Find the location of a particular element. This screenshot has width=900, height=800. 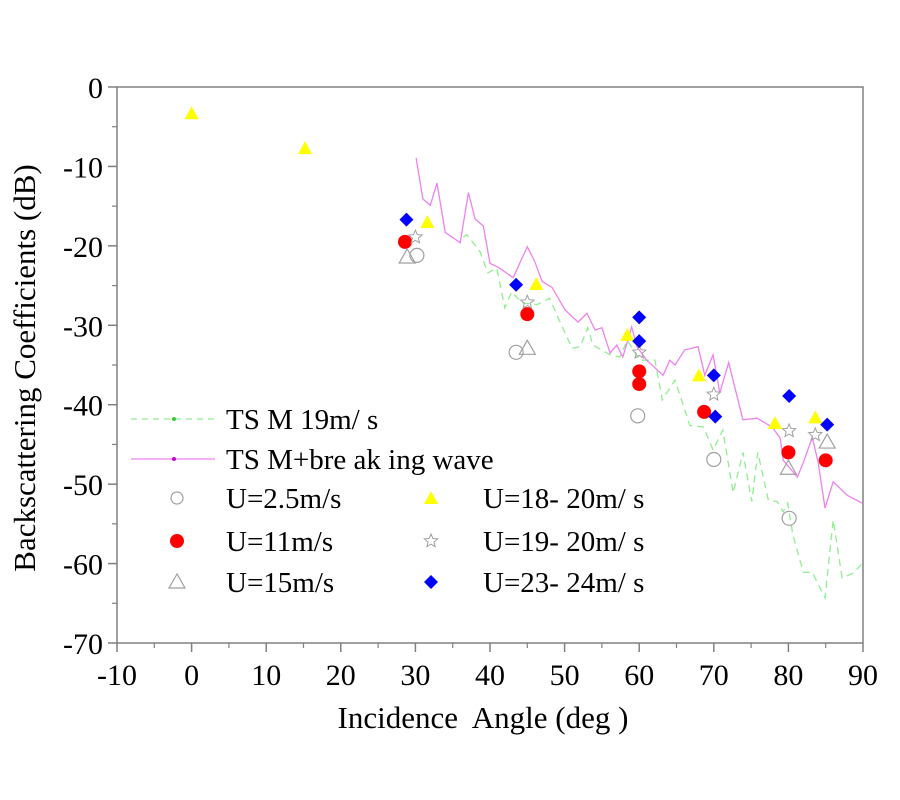

y-tick-label: -50 is located at coordinates (83, 485).